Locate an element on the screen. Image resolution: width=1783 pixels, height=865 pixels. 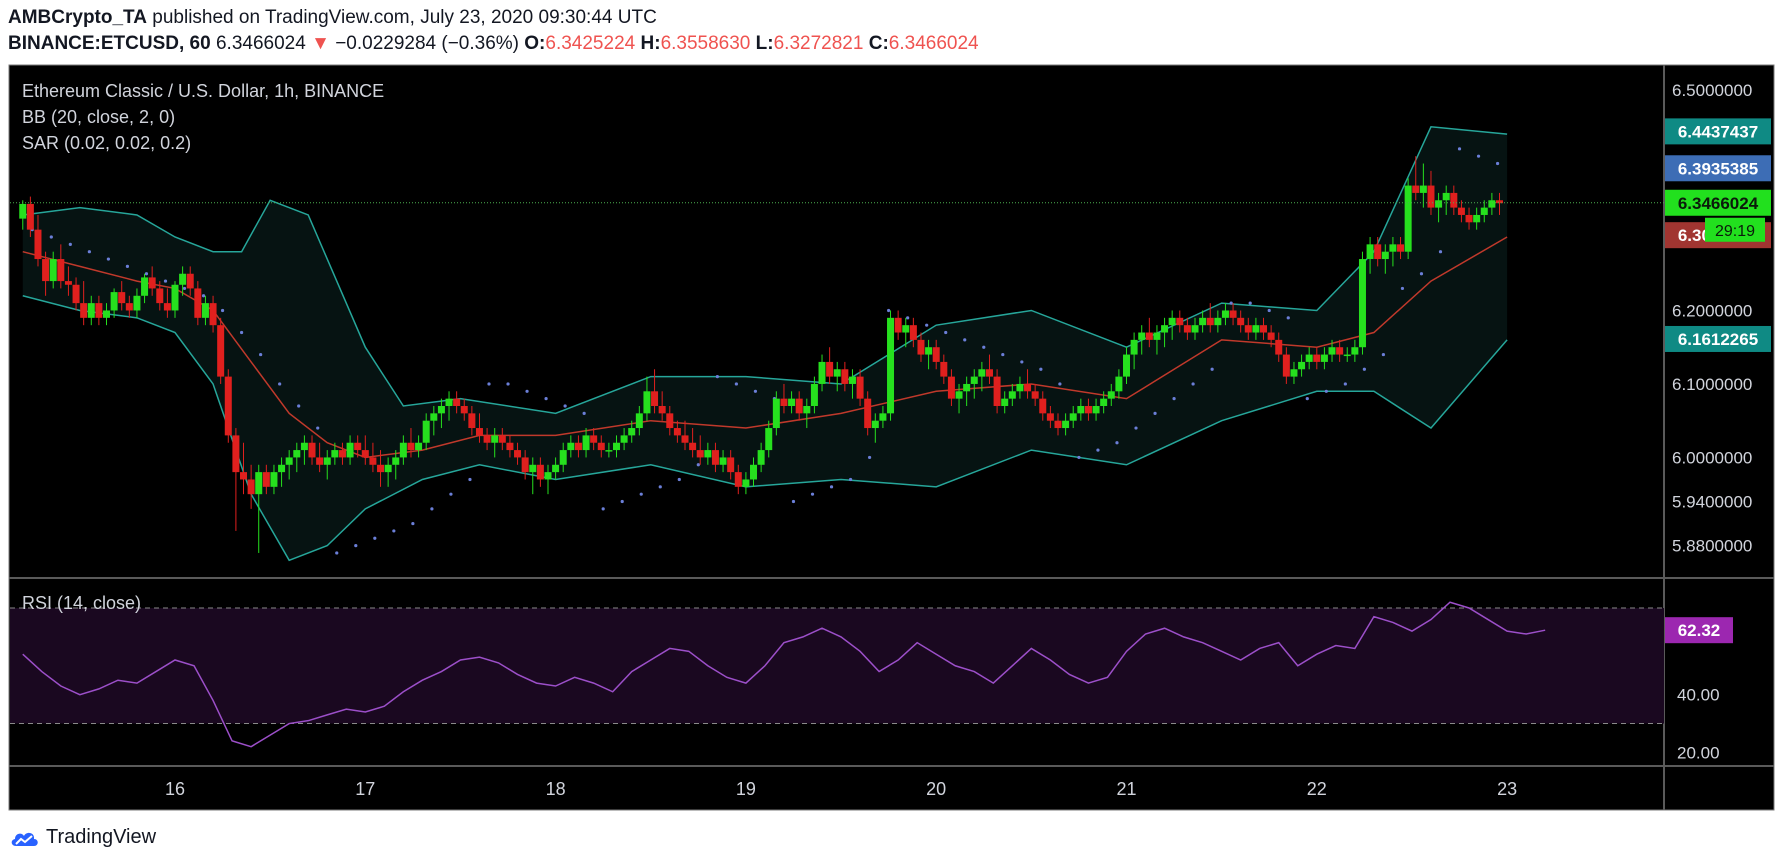
author-name: AMBCrypto_TA is located at coordinates (77, 17).